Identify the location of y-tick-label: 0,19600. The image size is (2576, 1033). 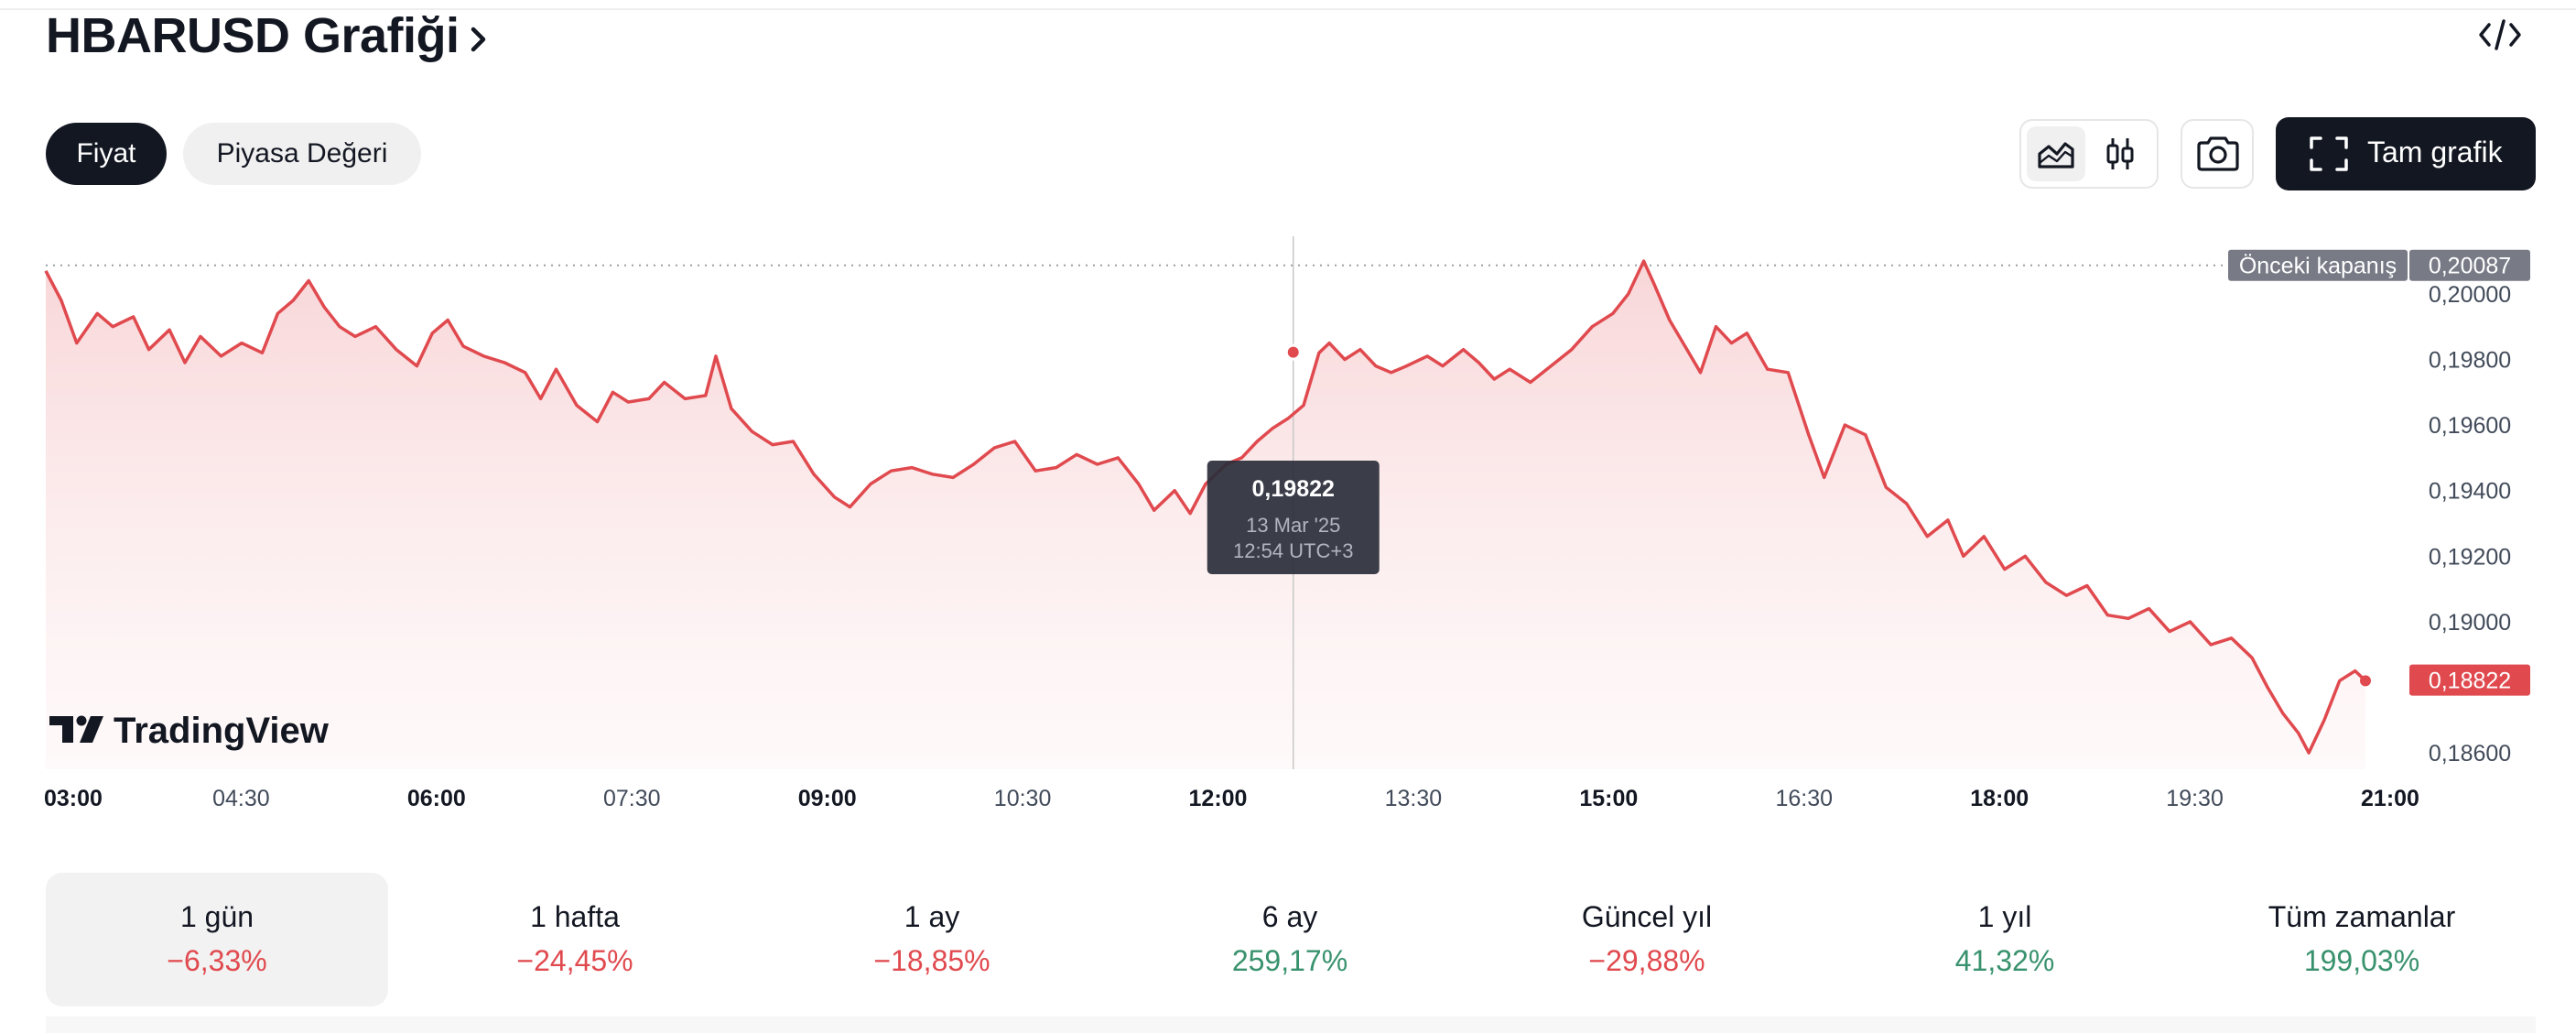
(2470, 426).